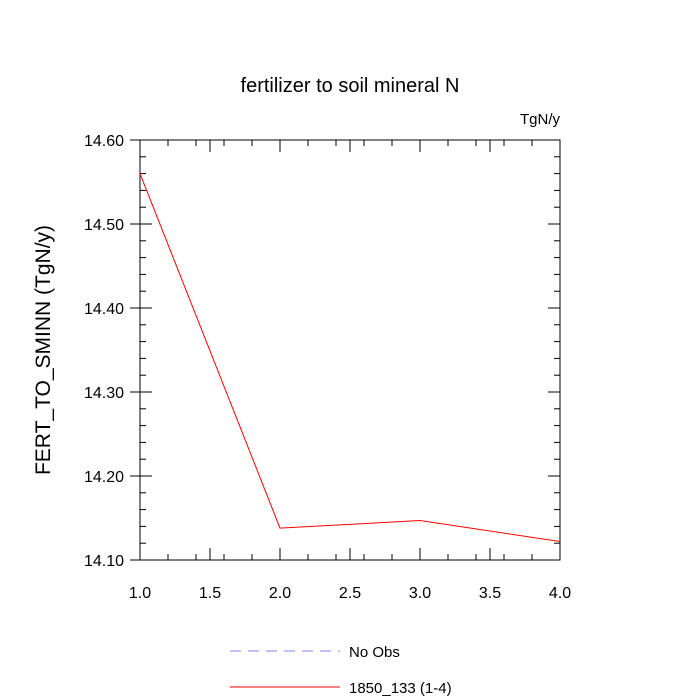 Image resolution: width=700 pixels, height=700 pixels. Describe the element at coordinates (490, 593) in the screenshot. I see `x-tick-label: 3.5` at that location.